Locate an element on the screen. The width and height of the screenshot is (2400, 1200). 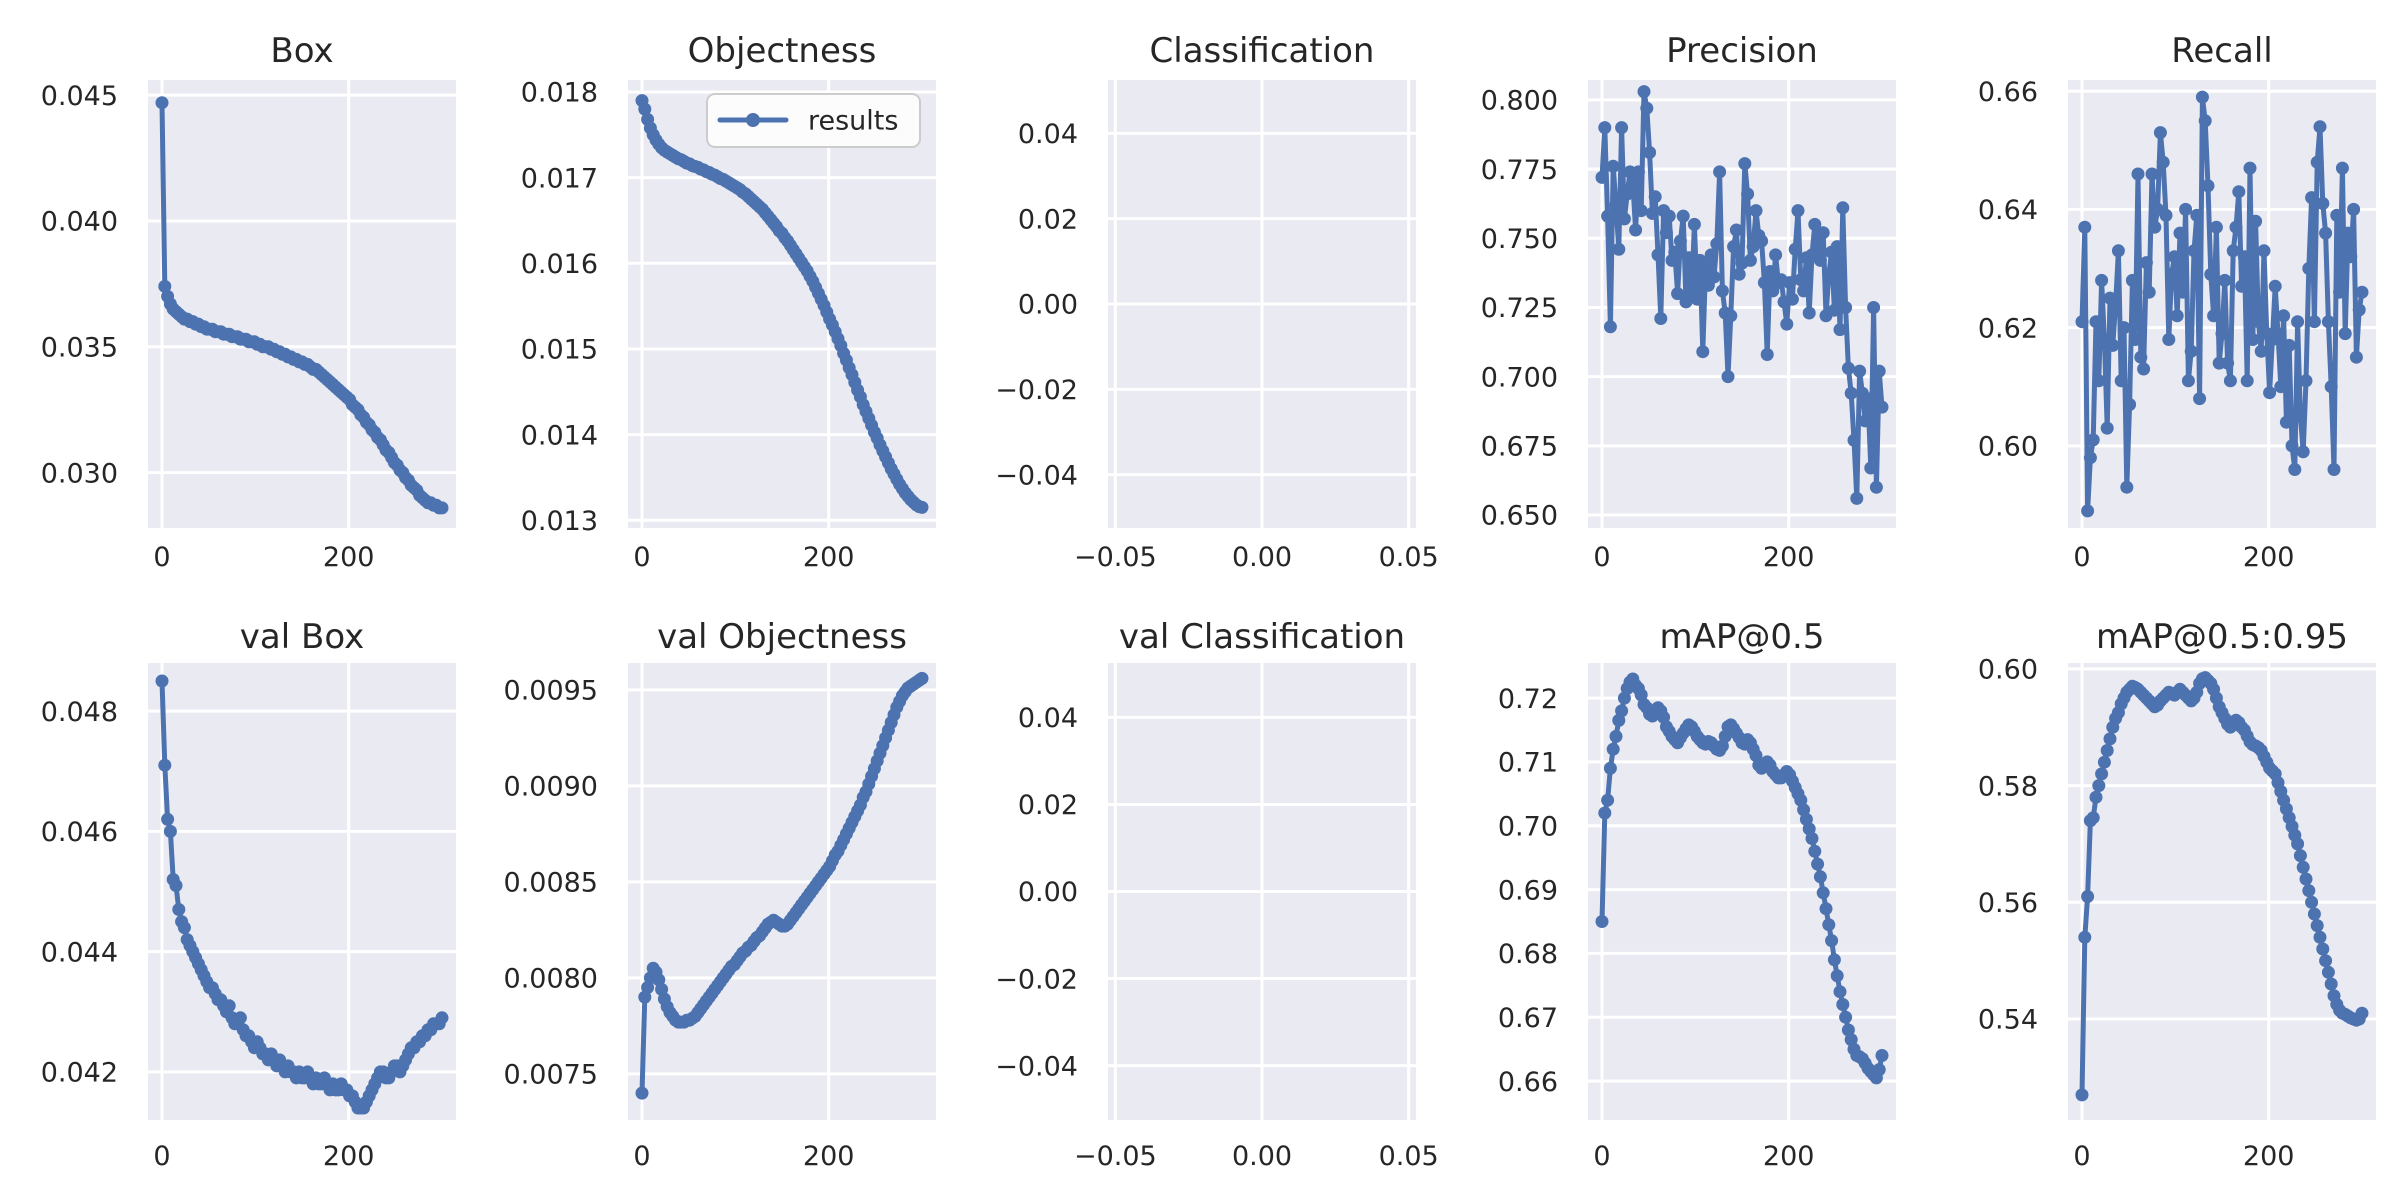
y-tick-label: 0.650 is located at coordinates (1519, 516).